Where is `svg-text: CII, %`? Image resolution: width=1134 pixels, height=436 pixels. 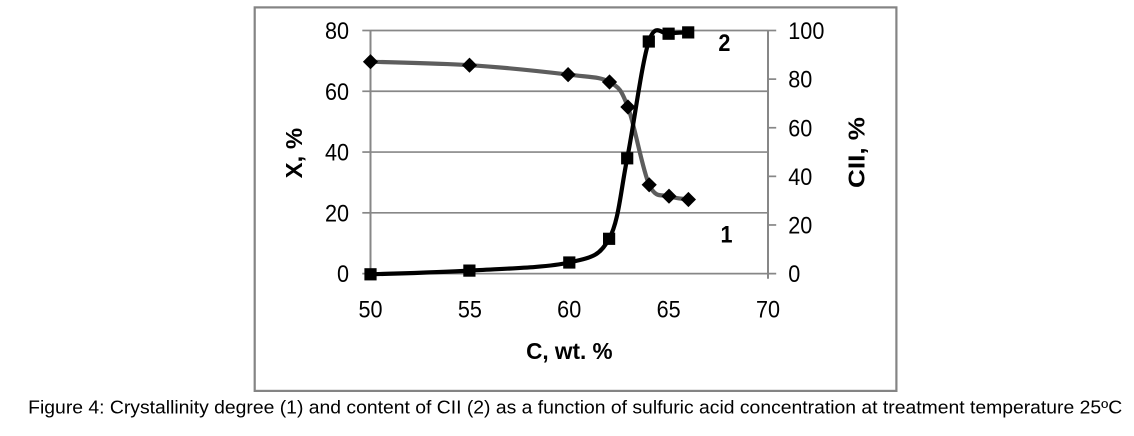 svg-text: CII, % is located at coordinates (857, 152).